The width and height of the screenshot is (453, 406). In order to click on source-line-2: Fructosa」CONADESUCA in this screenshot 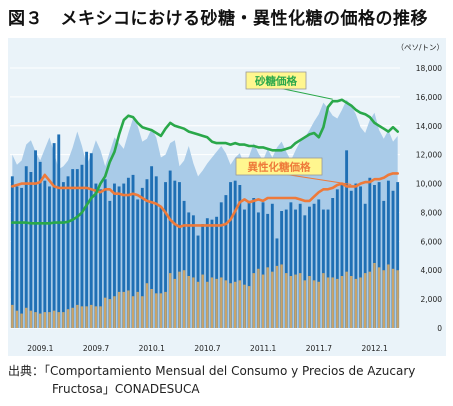, I will do `click(126, 389)`.